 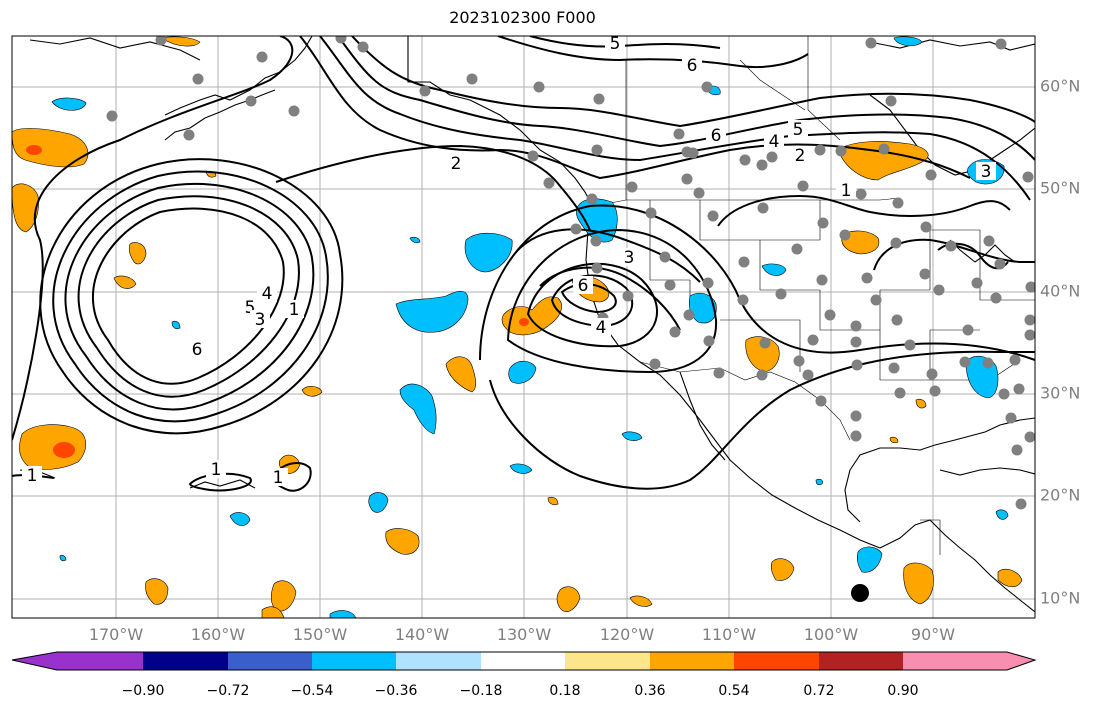 What do you see at coordinates (228, 691) in the screenshot?
I see `colorbar-tick-label: −0.72` at bounding box center [228, 691].